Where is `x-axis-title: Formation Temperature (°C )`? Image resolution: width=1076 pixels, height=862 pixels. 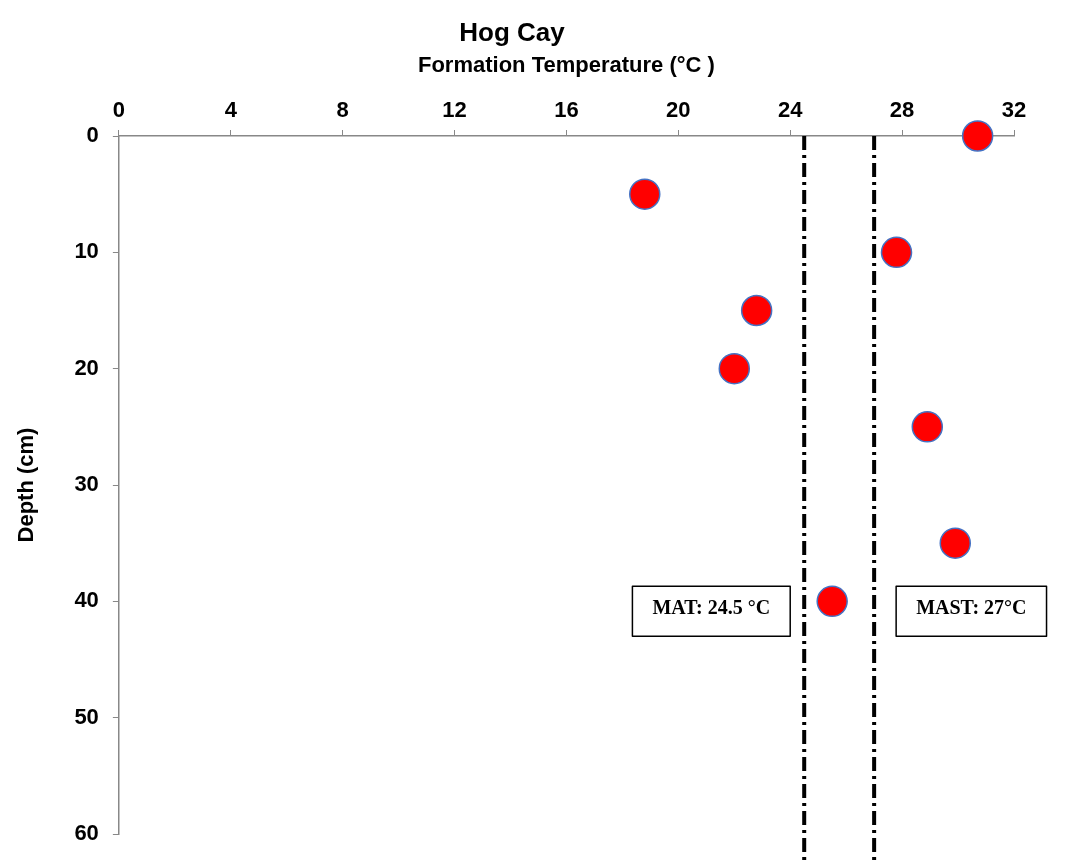
x-axis-title: Formation Temperature (°C ) is located at coordinates (566, 65).